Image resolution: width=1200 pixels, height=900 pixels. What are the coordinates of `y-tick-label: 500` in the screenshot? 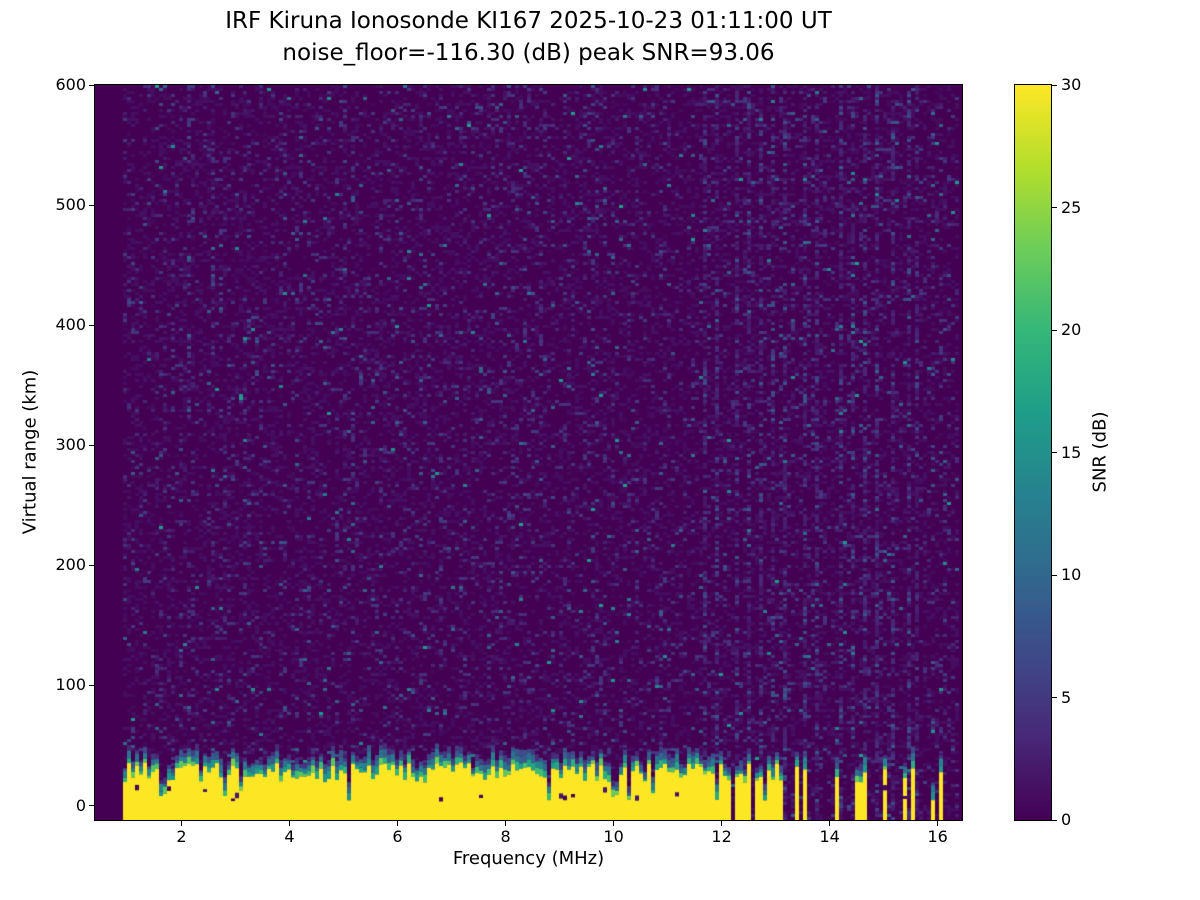 It's located at (70, 205).